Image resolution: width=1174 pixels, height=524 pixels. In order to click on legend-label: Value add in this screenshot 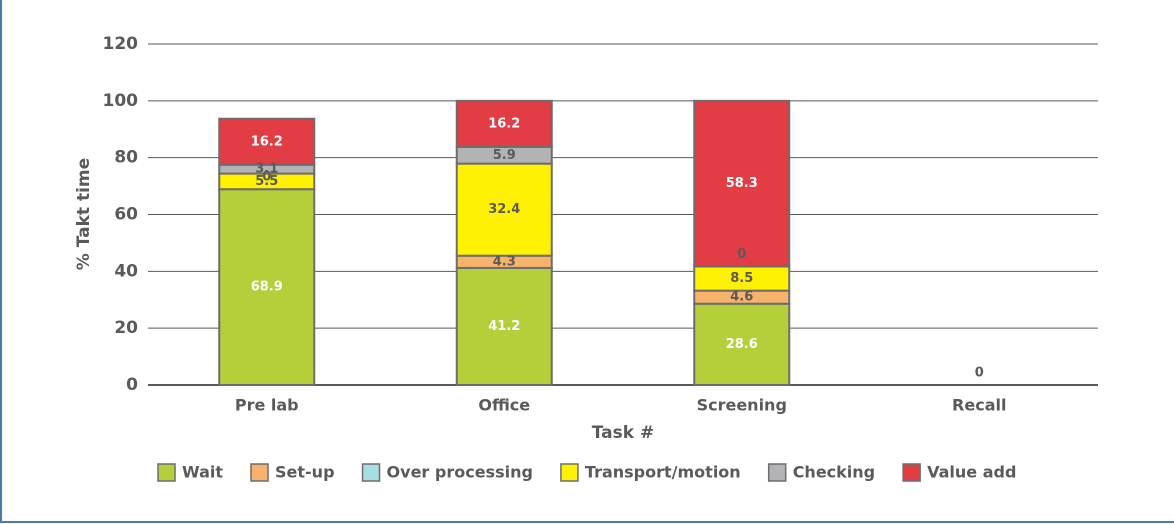, I will do `click(971, 472)`.